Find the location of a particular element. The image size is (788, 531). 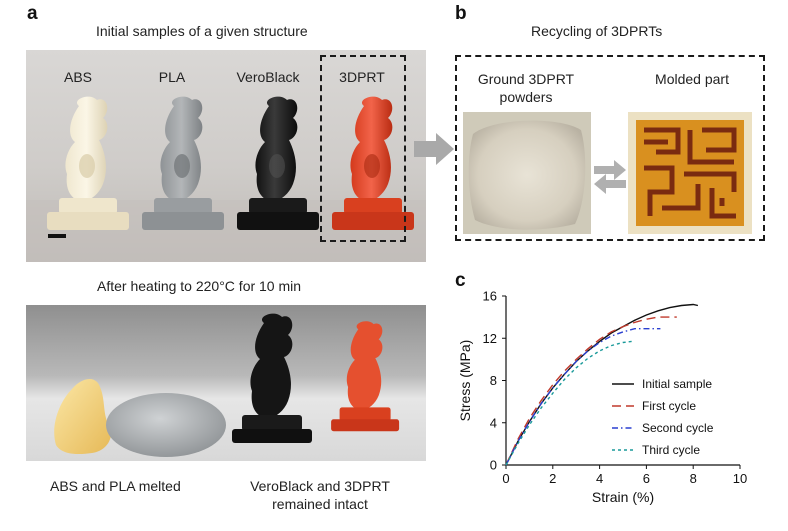

scale-bar is located at coordinates (57, 236).